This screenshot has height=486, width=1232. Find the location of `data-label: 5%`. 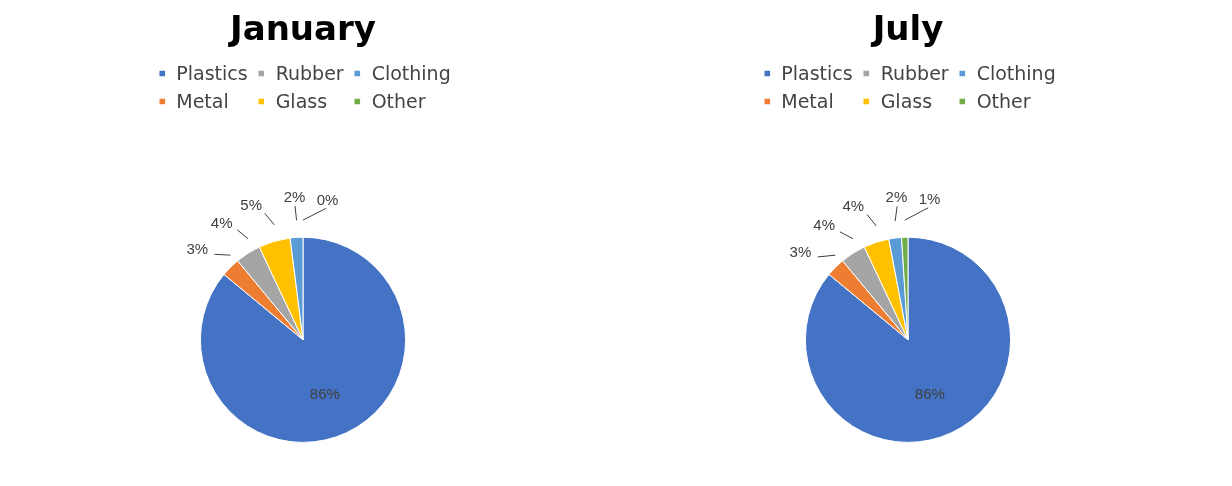

data-label: 5% is located at coordinates (251, 204).